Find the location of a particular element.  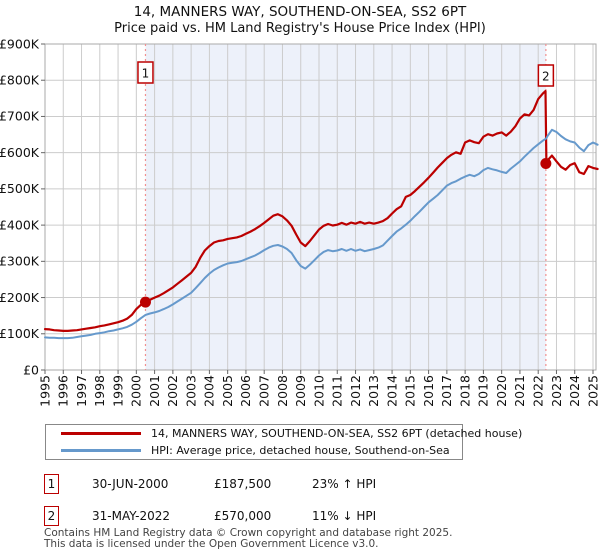

x-tick-label: 2022 is located at coordinates (538, 391).